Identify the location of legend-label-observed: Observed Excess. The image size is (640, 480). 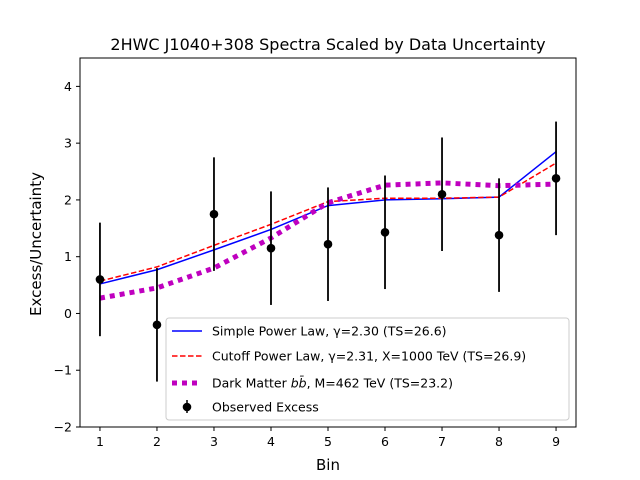
(265, 407).